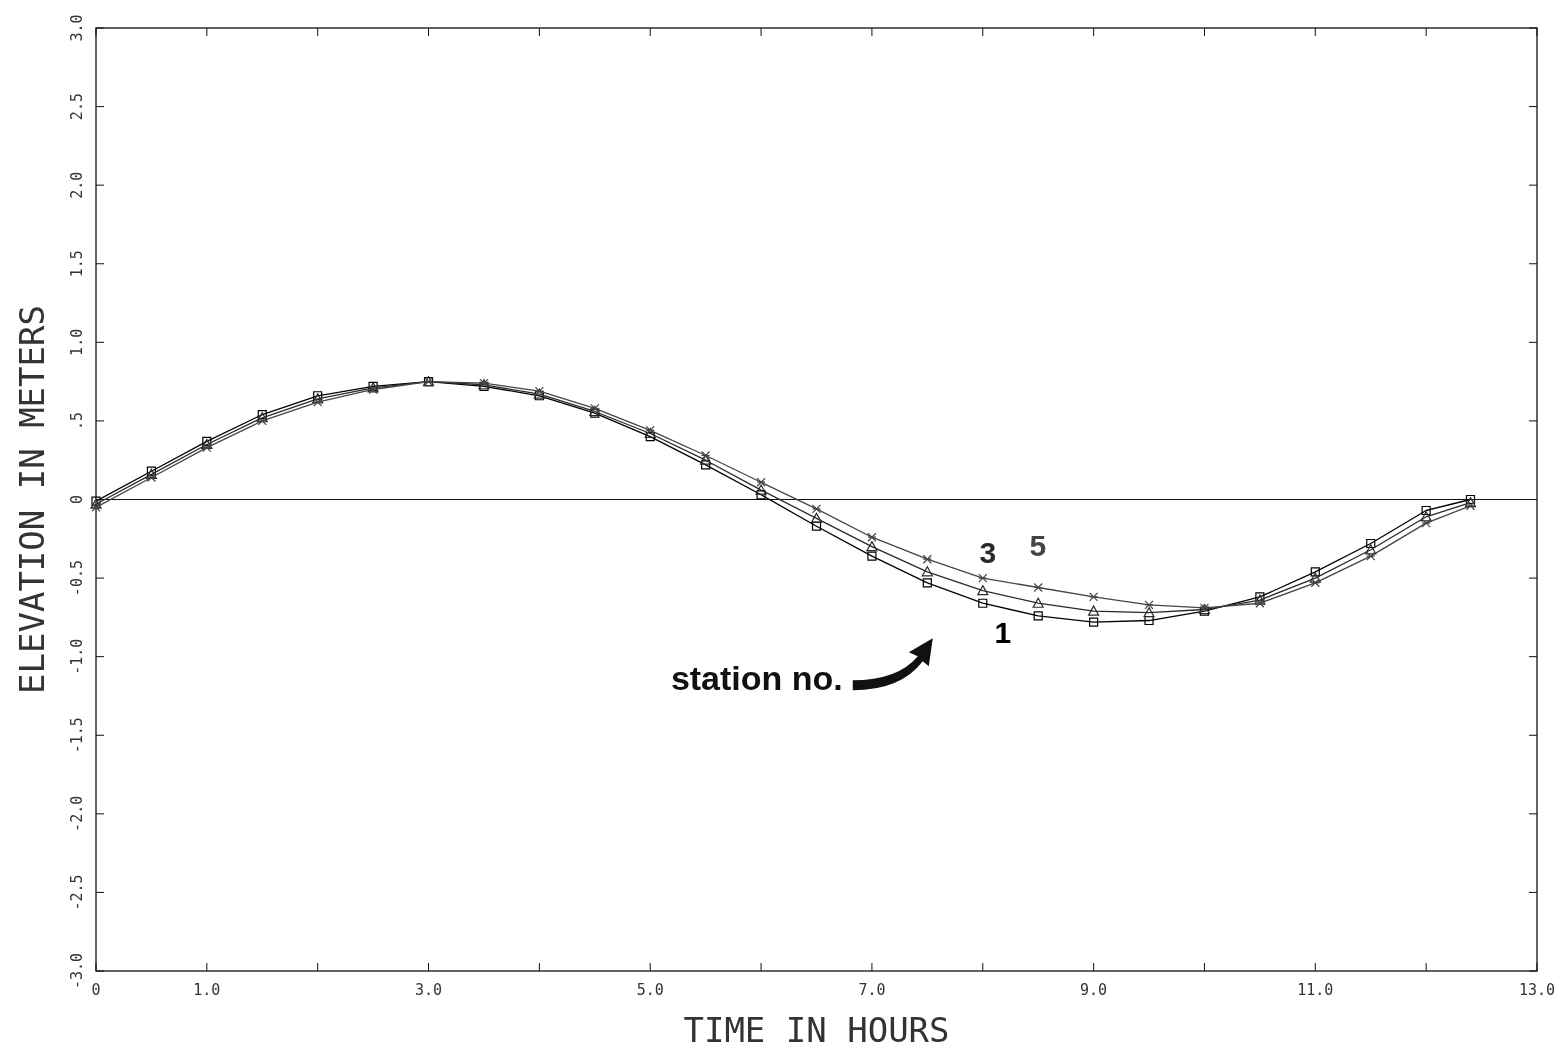  I want to click on y-tick-label: 2.0, so click(77, 185).